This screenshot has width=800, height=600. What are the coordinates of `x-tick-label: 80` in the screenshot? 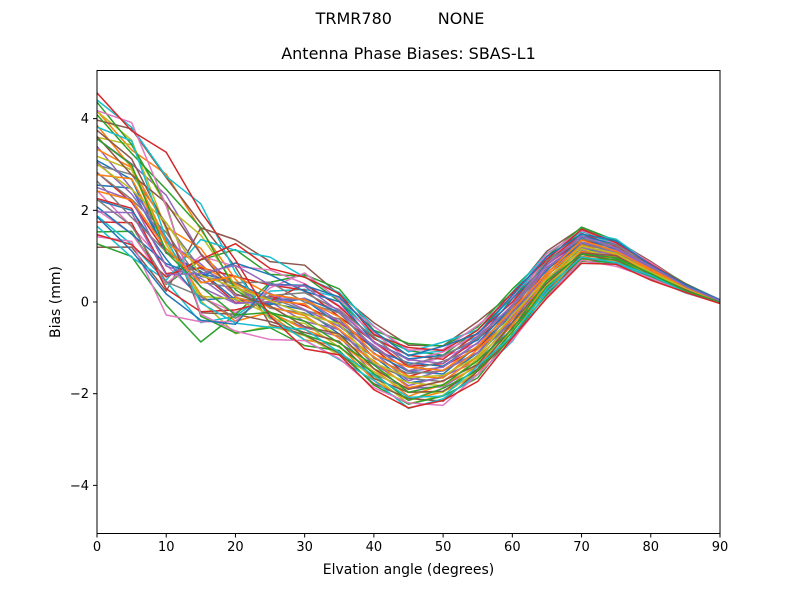 It's located at (651, 547).